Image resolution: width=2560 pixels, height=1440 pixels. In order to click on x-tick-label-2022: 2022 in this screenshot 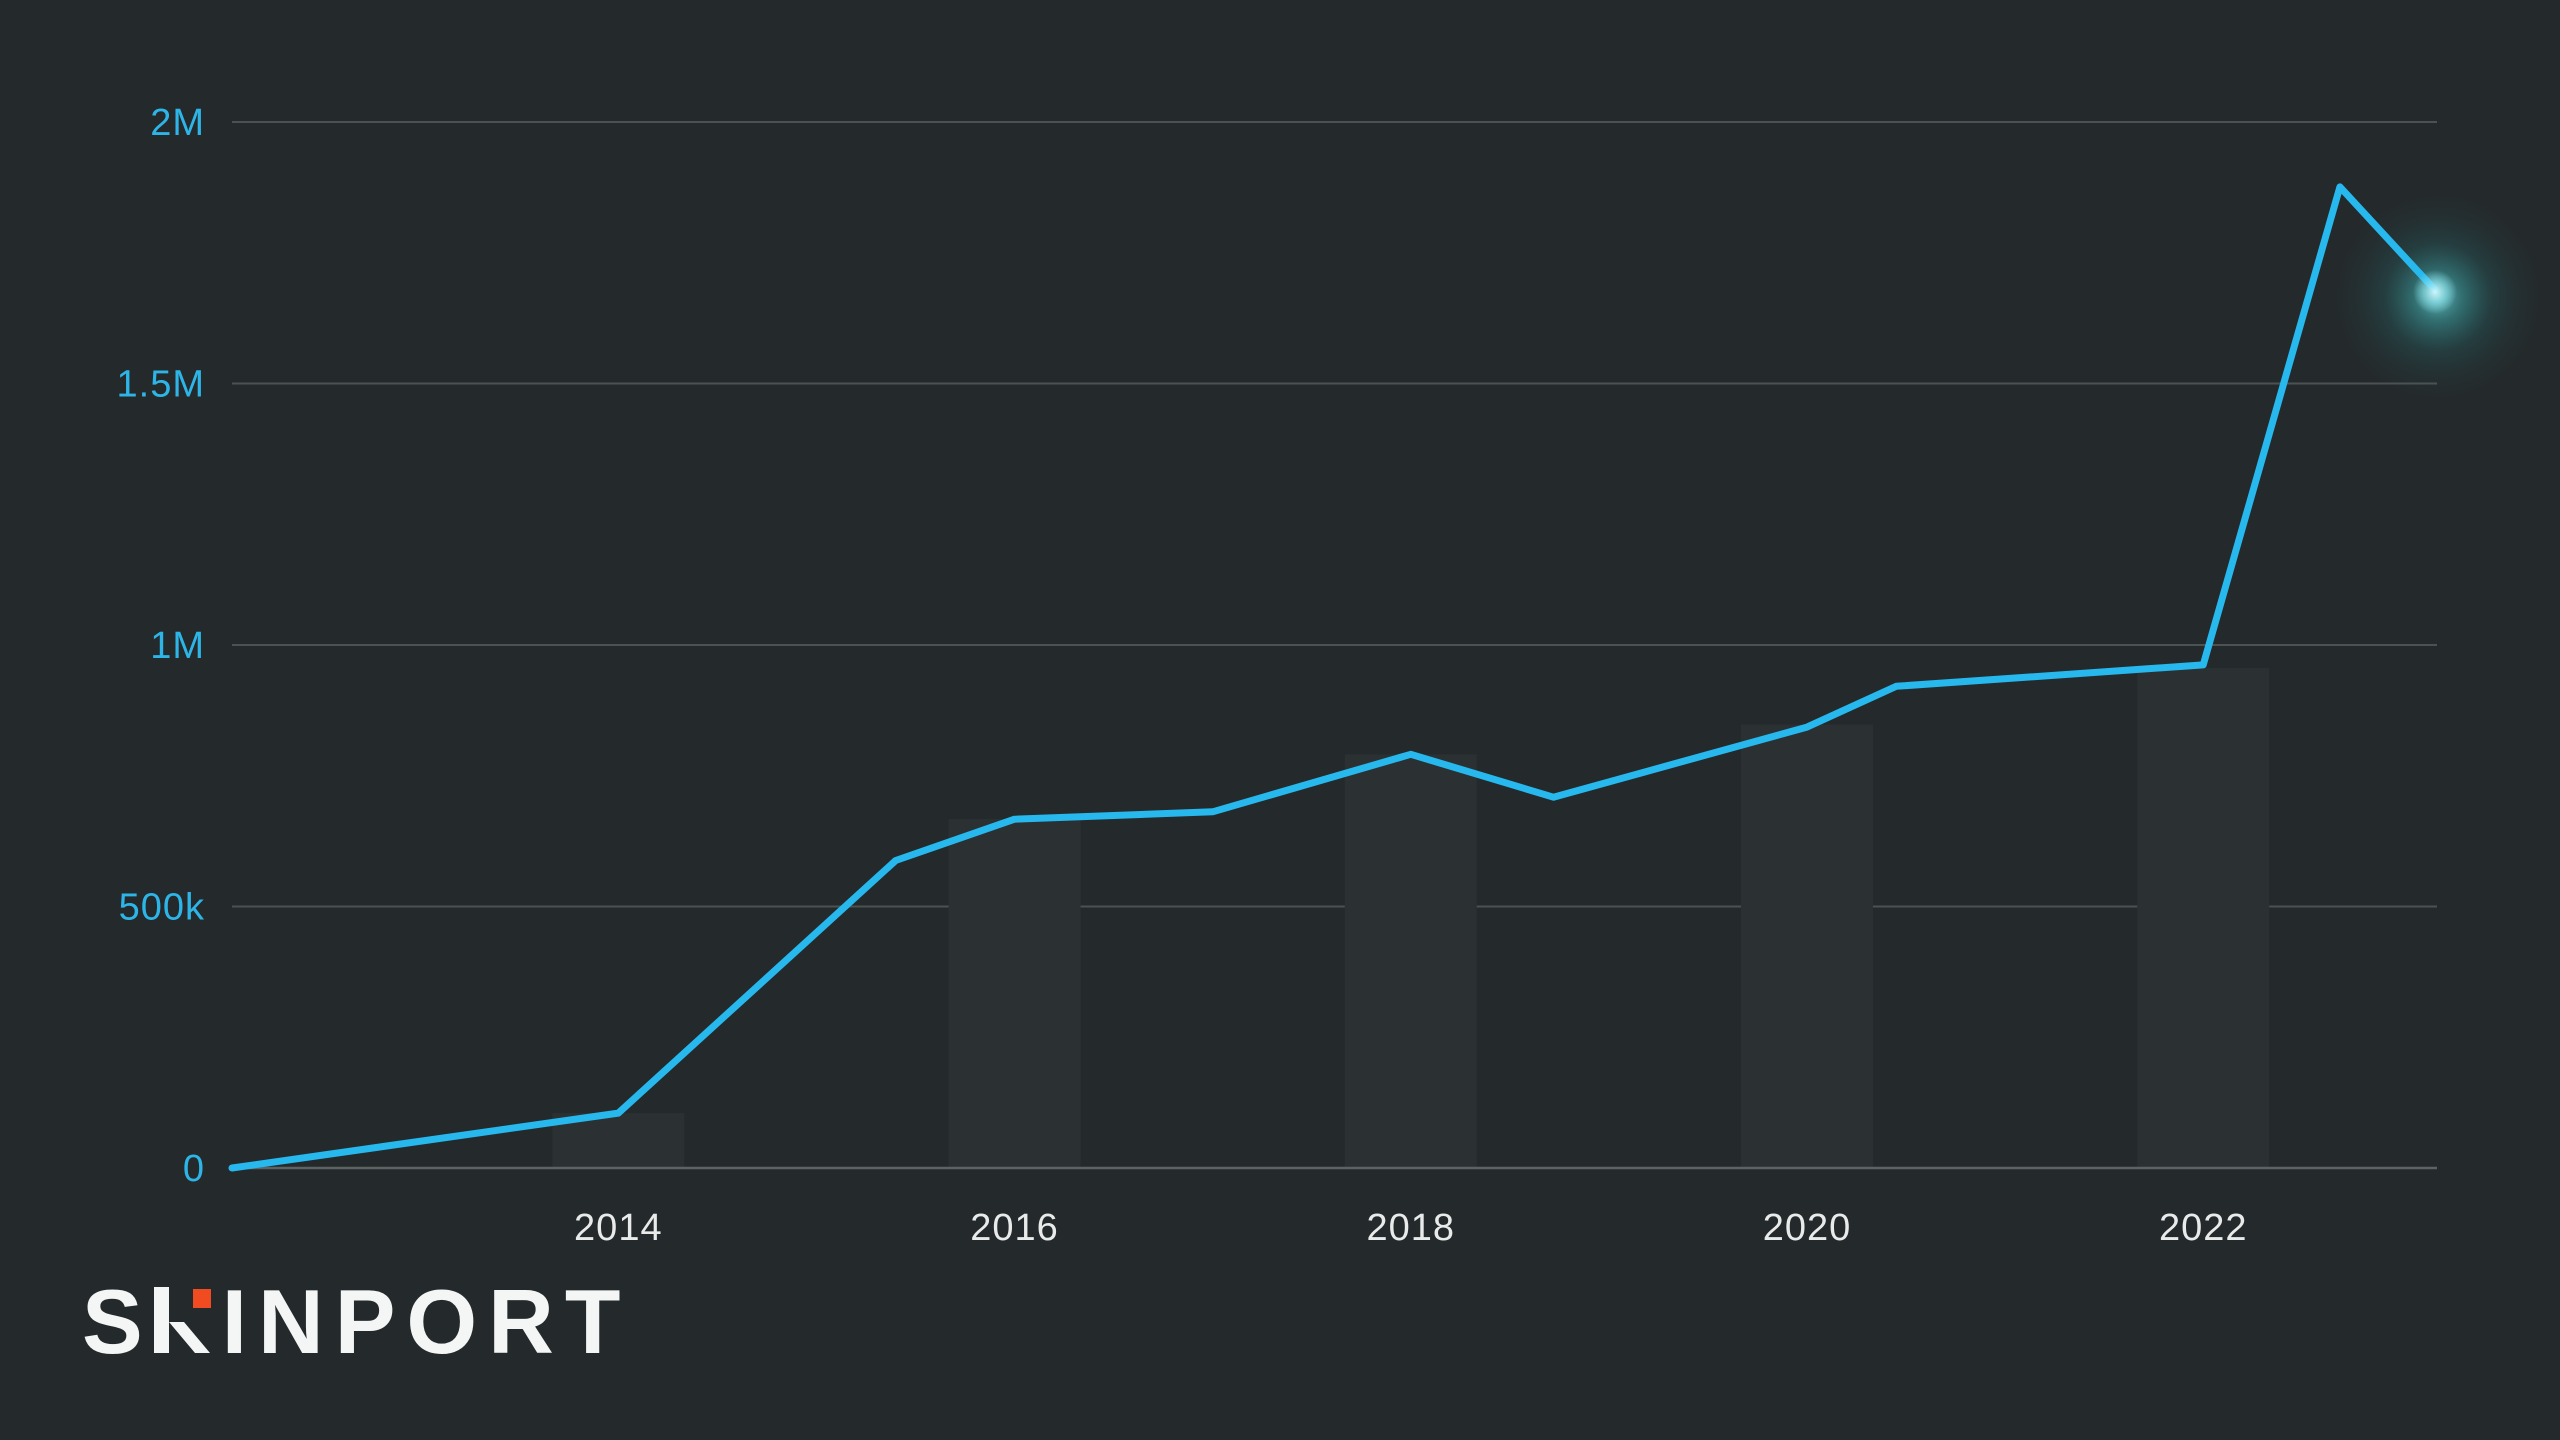, I will do `click(2203, 1228)`.